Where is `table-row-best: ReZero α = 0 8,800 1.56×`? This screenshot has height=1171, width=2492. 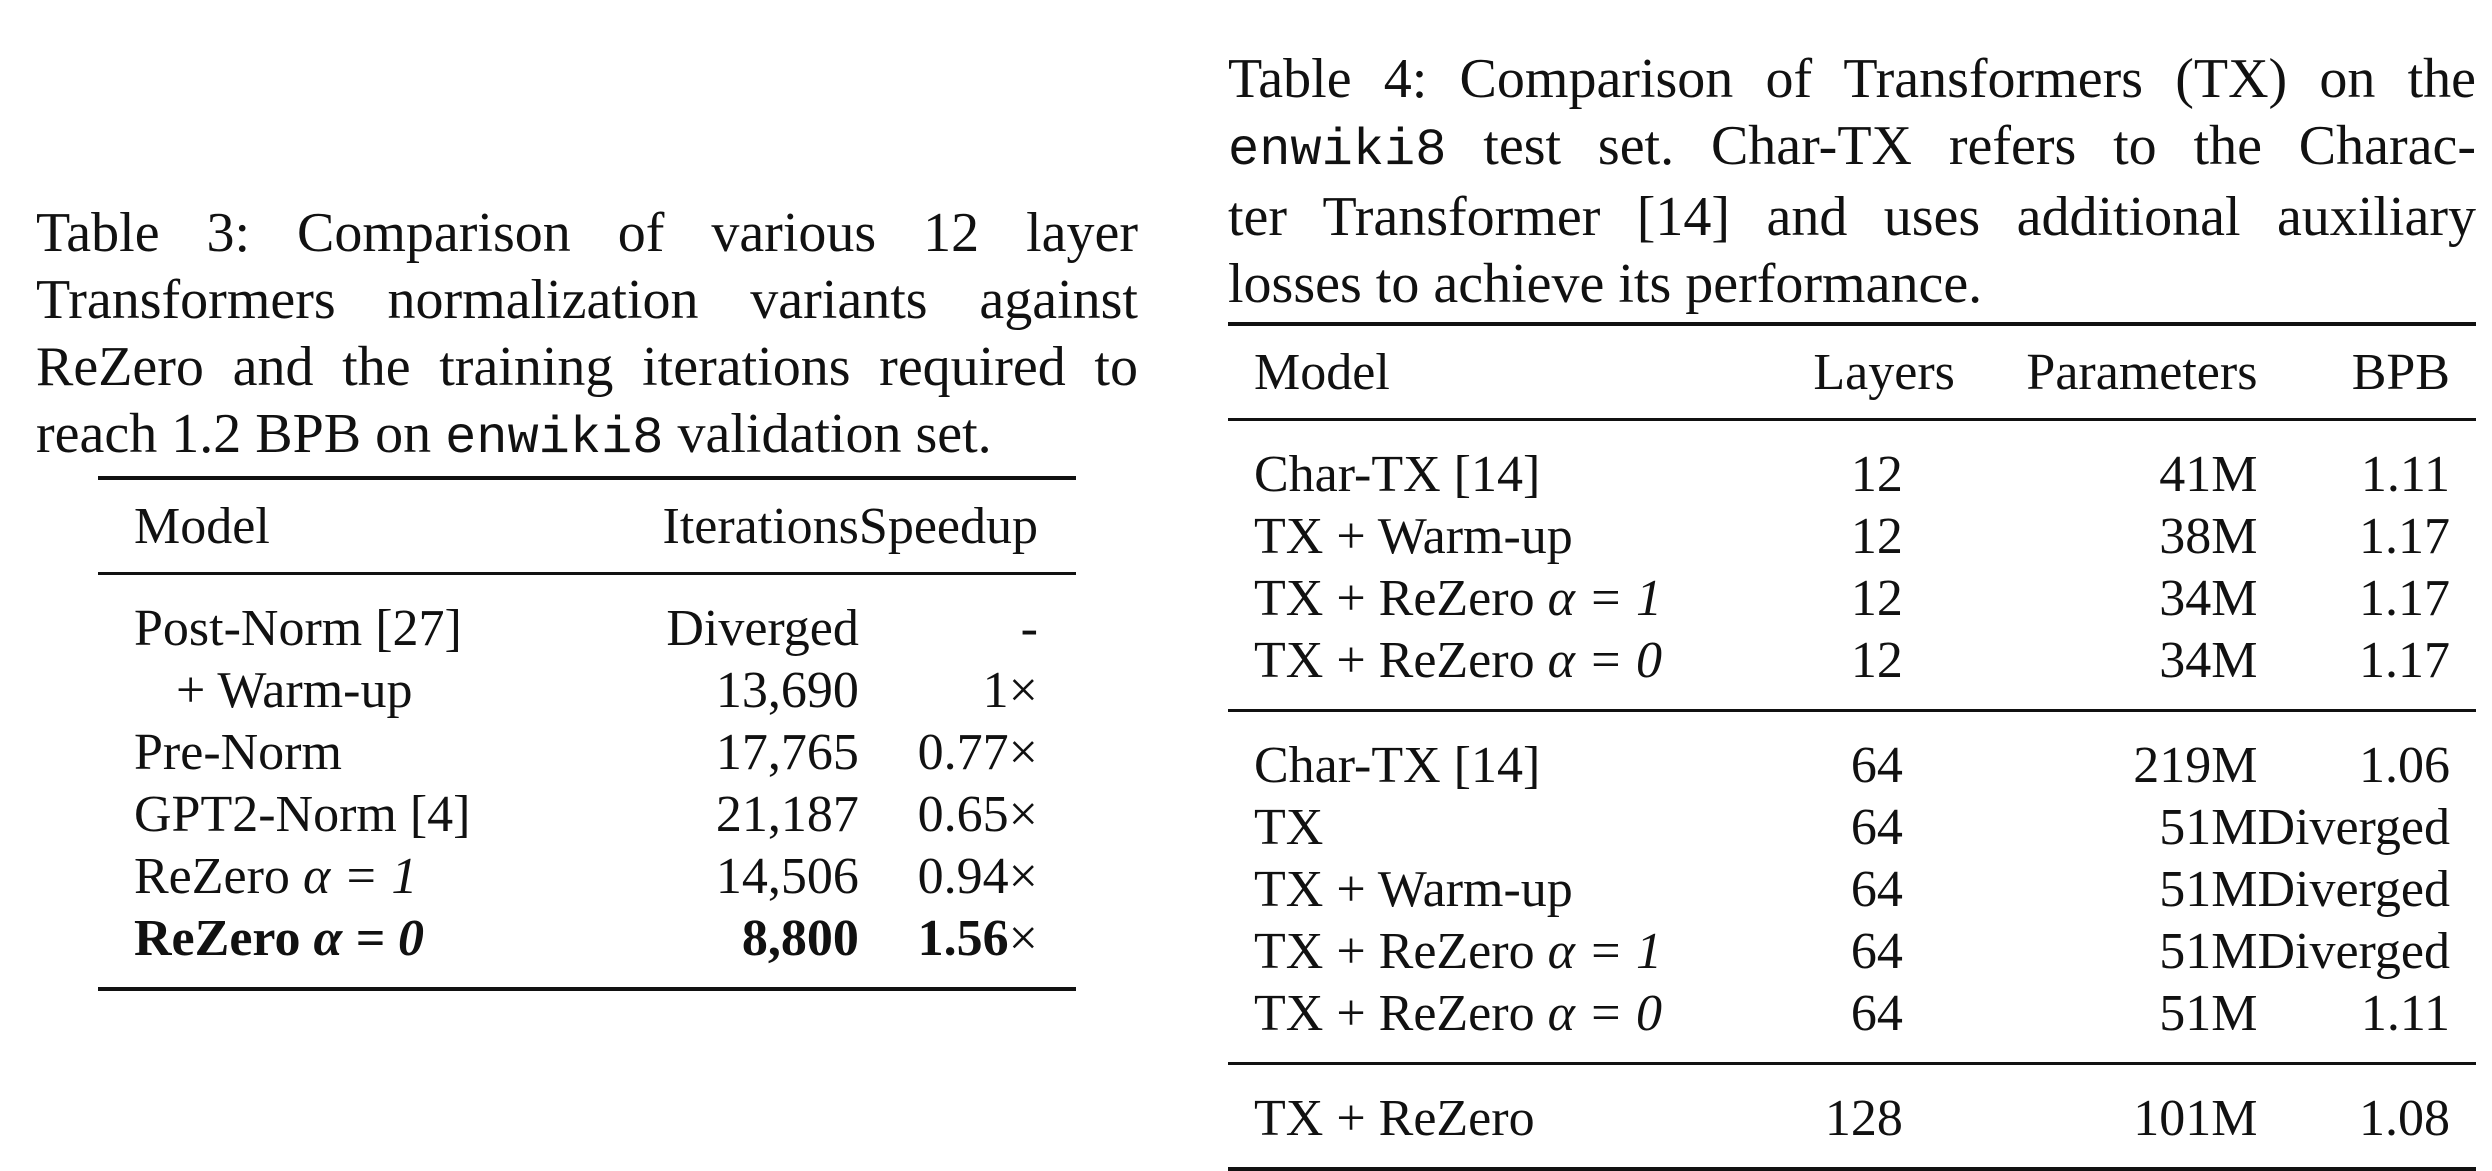 table-row-best: ReZero α = 0 8,800 1.56× is located at coordinates (587, 948).